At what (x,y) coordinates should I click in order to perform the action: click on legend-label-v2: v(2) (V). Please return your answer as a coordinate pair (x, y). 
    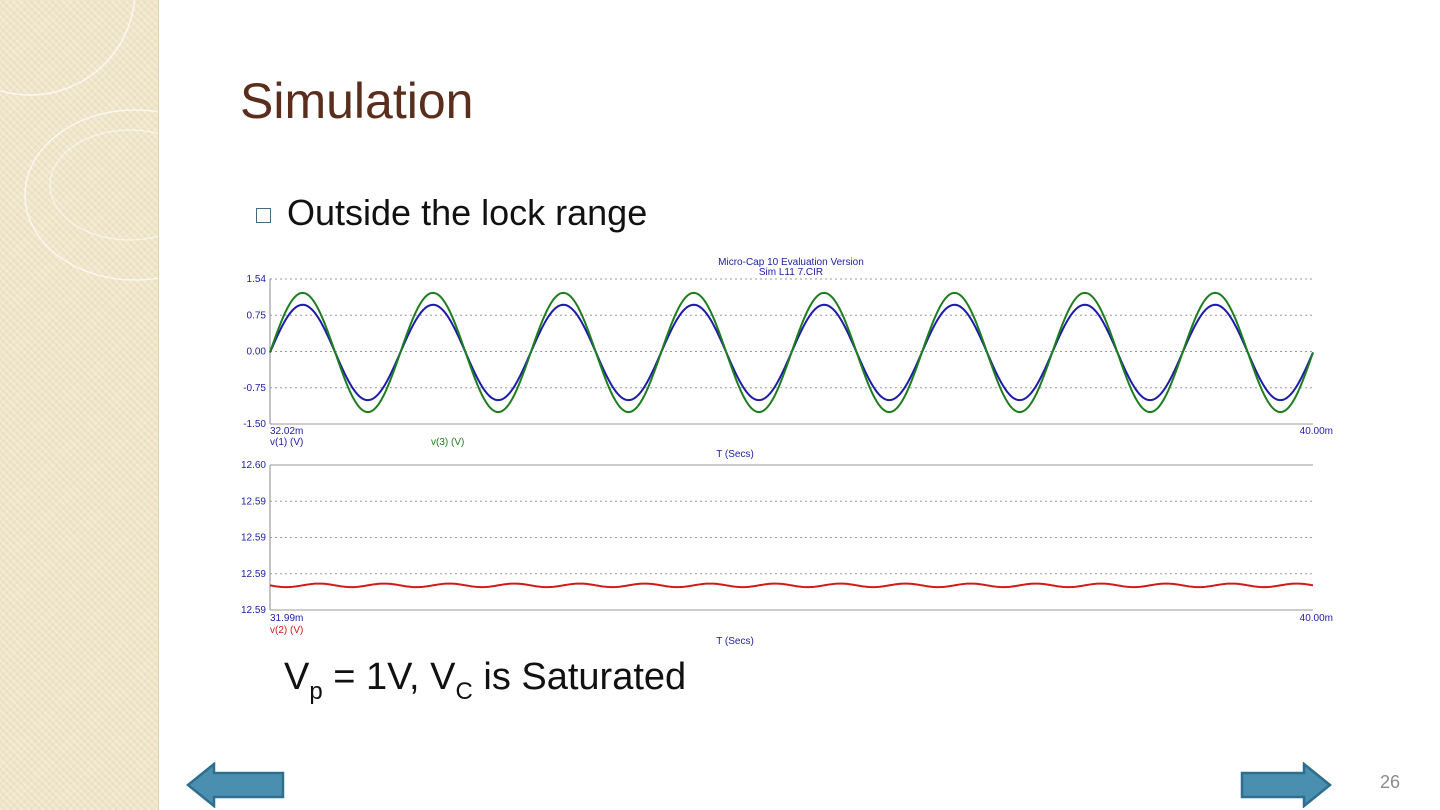
    Looking at the image, I should click on (286, 630).